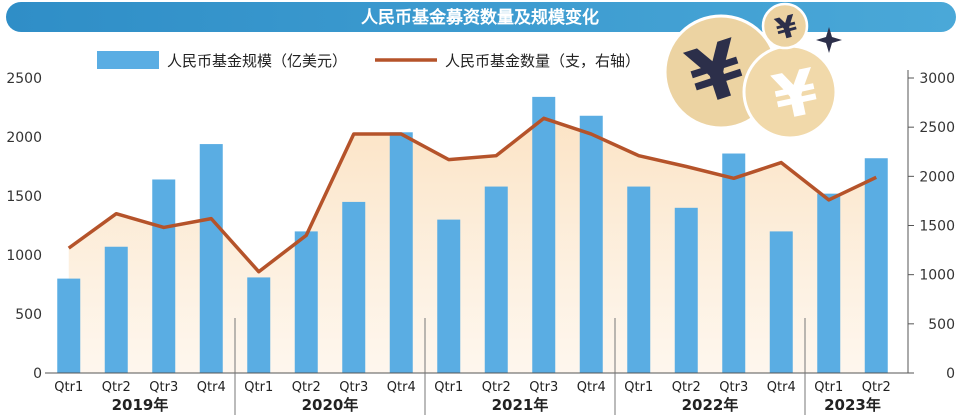  Describe the element at coordinates (24, 197) in the screenshot. I see `left-tick-label: 1500` at that location.